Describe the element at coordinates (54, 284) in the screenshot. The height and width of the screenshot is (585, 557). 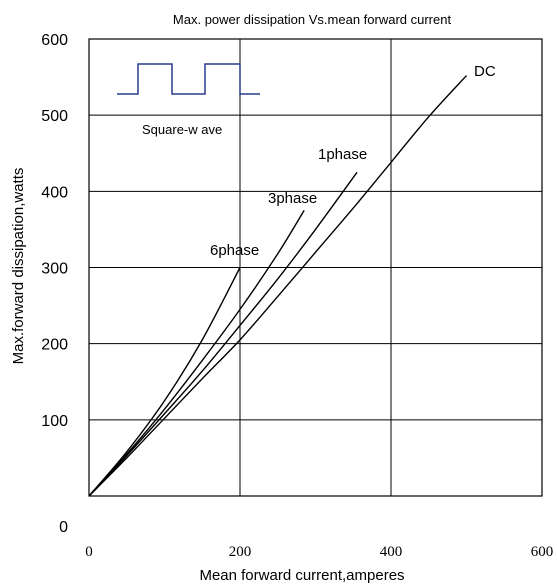
I see `y-axis-tick-labels: 0 100 200 300 400 500 600` at that location.